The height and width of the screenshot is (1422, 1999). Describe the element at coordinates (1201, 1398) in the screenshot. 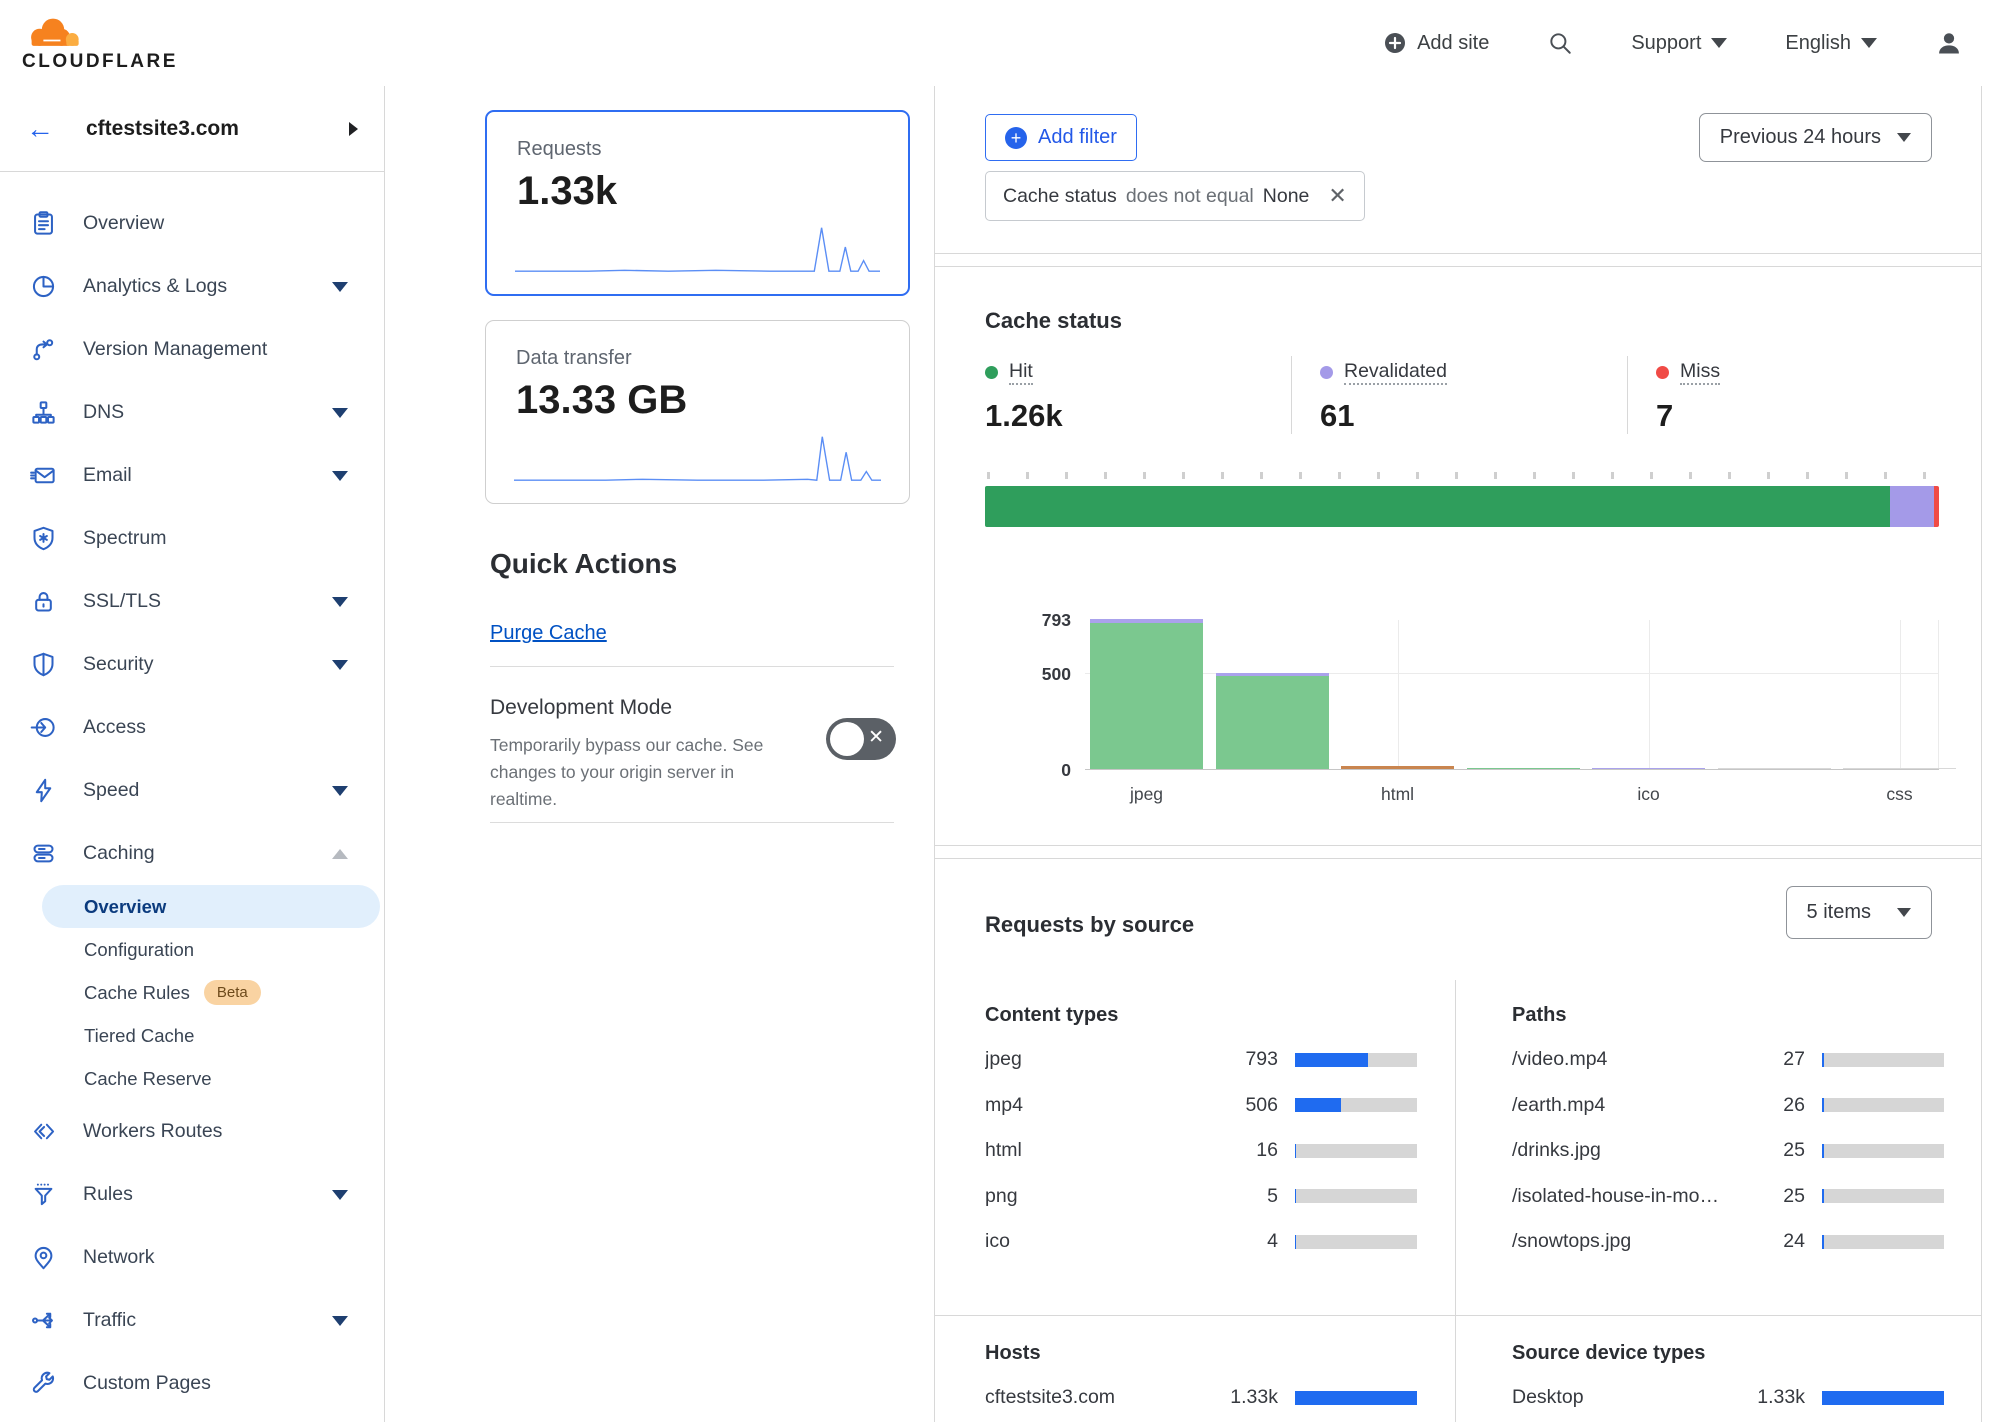

I see `table-row: cftestsite3.com 1.33k` at that location.